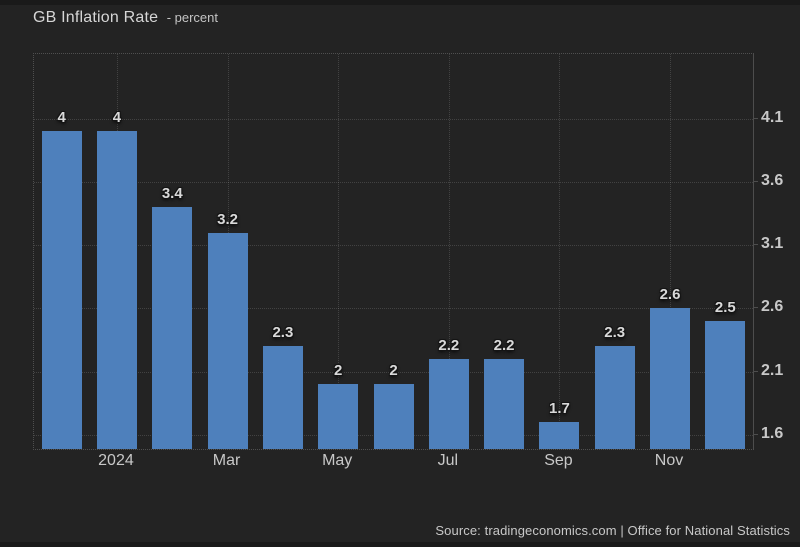 This screenshot has height=547, width=800. I want to click on y-tick-label: 1.6, so click(772, 434).